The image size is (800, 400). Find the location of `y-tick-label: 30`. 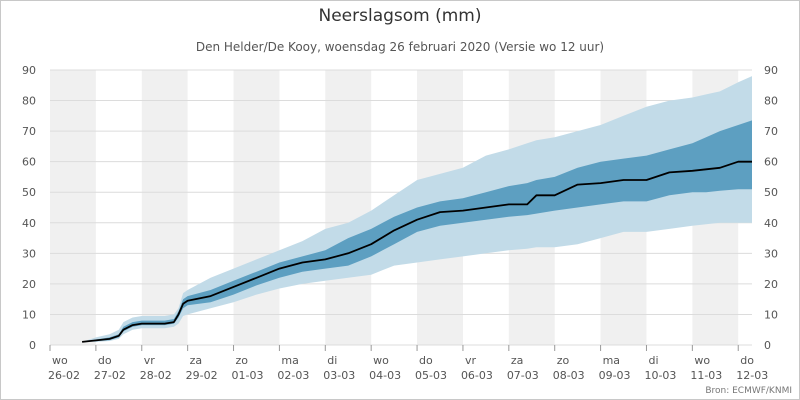

y-tick-label: 30 is located at coordinates (29, 253).